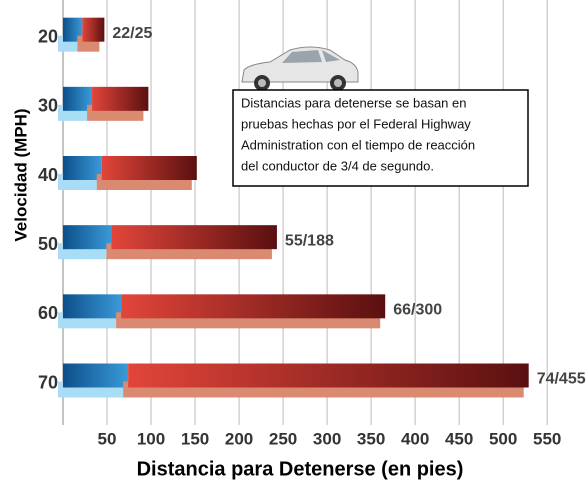 The width and height of the screenshot is (587, 488). What do you see at coordinates (309, 240) in the screenshot?
I see `bar-label: 55/188` at bounding box center [309, 240].